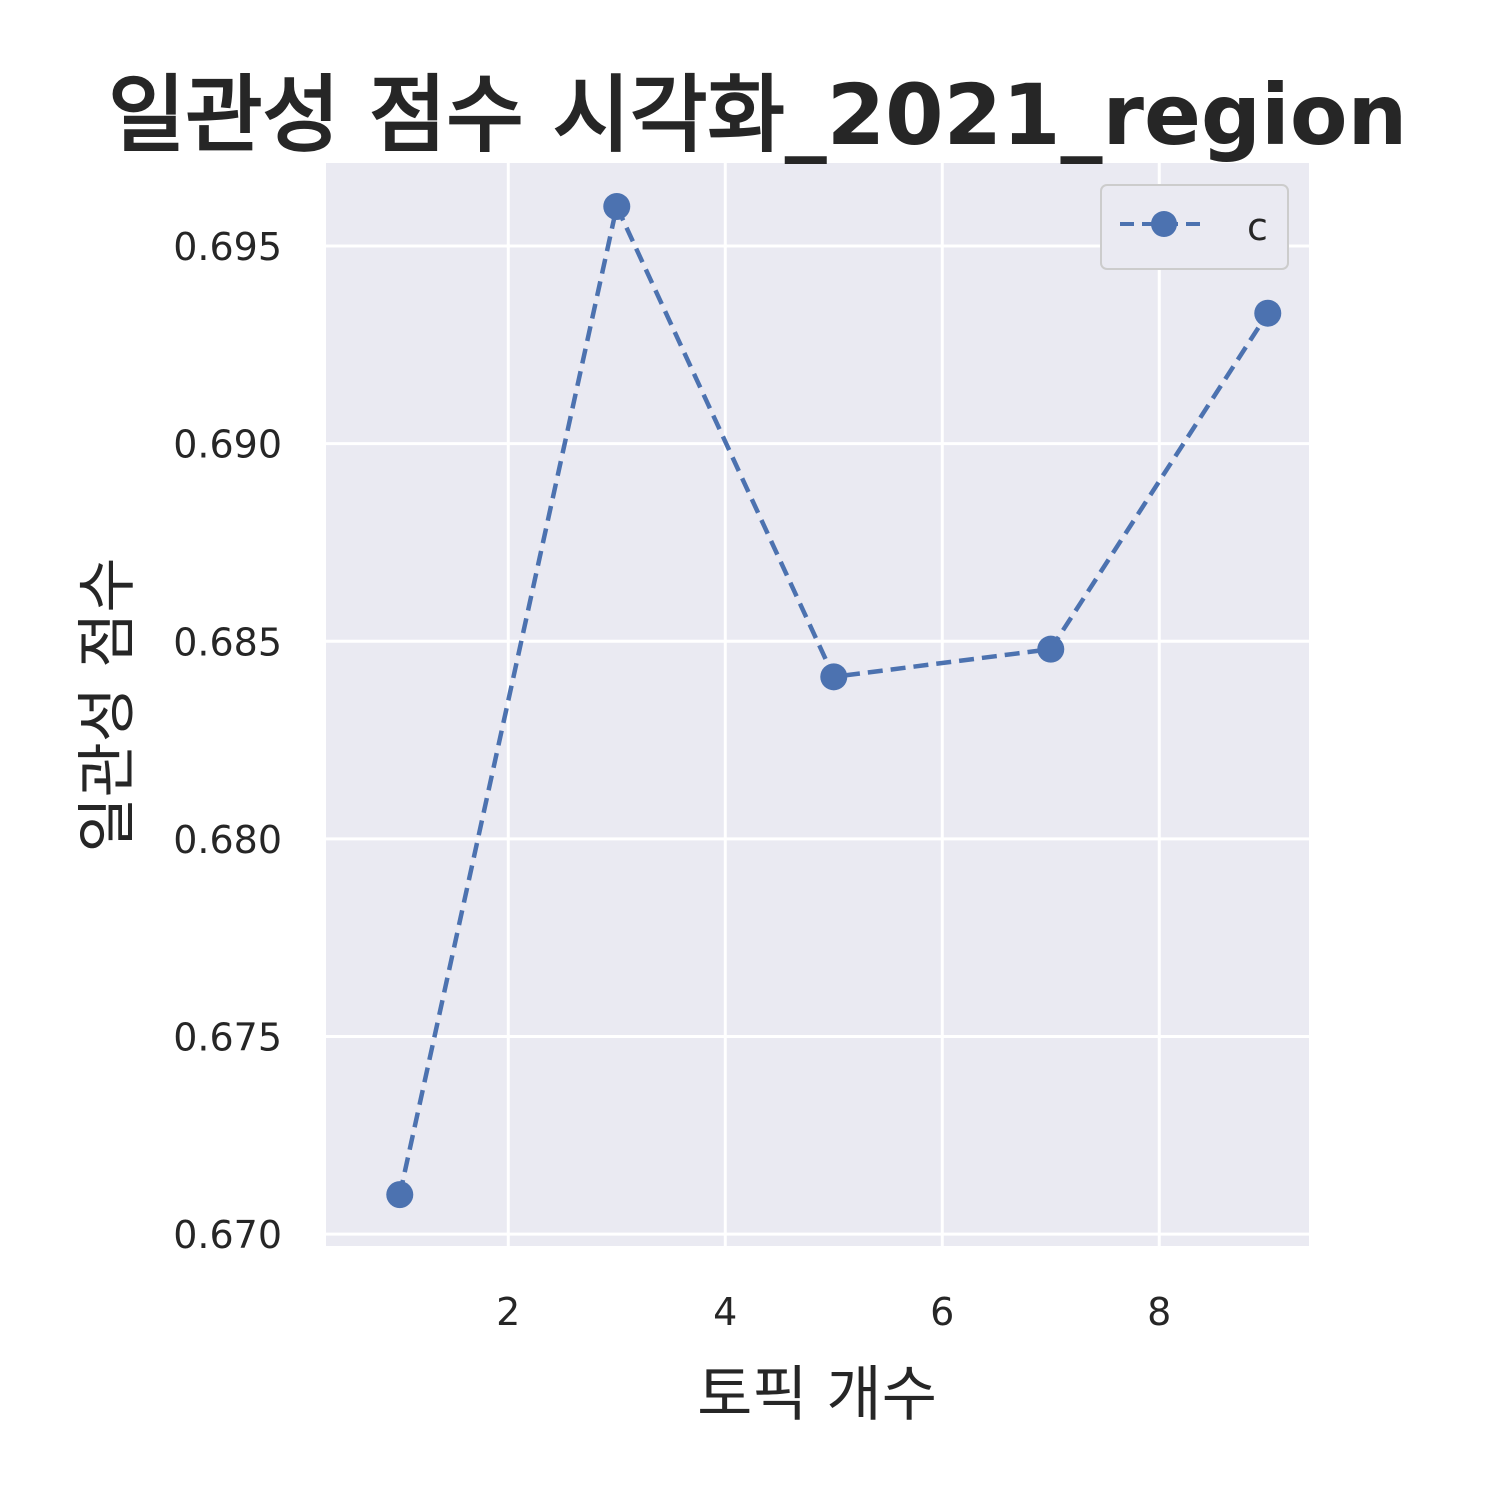 Image resolution: width=1500 pixels, height=1500 pixels. I want to click on x-tick-label: 2, so click(508, 1312).